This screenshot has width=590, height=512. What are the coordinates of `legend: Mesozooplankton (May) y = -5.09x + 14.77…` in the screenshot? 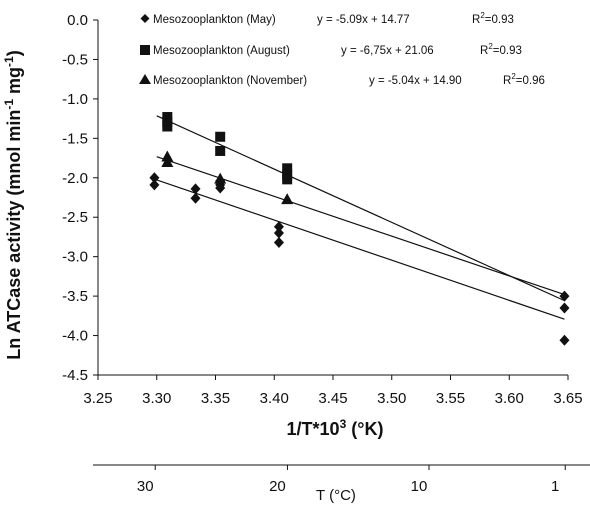 It's located at (342, 49).